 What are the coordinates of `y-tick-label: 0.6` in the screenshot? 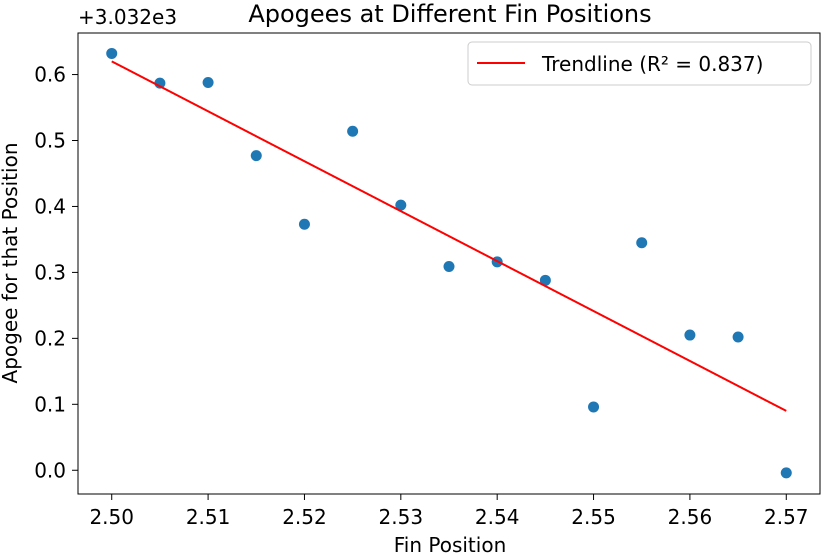 It's located at (50, 75).